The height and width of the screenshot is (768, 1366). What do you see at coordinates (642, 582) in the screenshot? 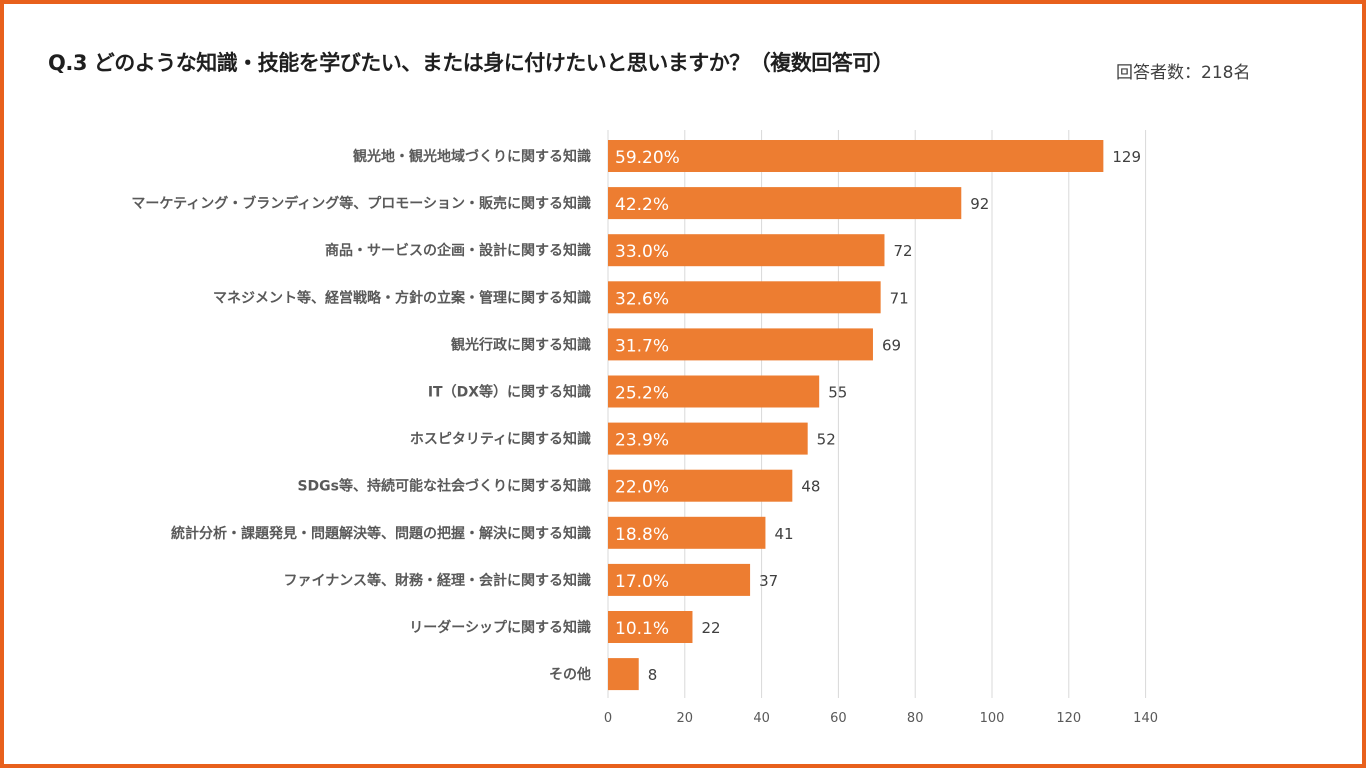
I see `percent-label: 17.0%` at bounding box center [642, 582].